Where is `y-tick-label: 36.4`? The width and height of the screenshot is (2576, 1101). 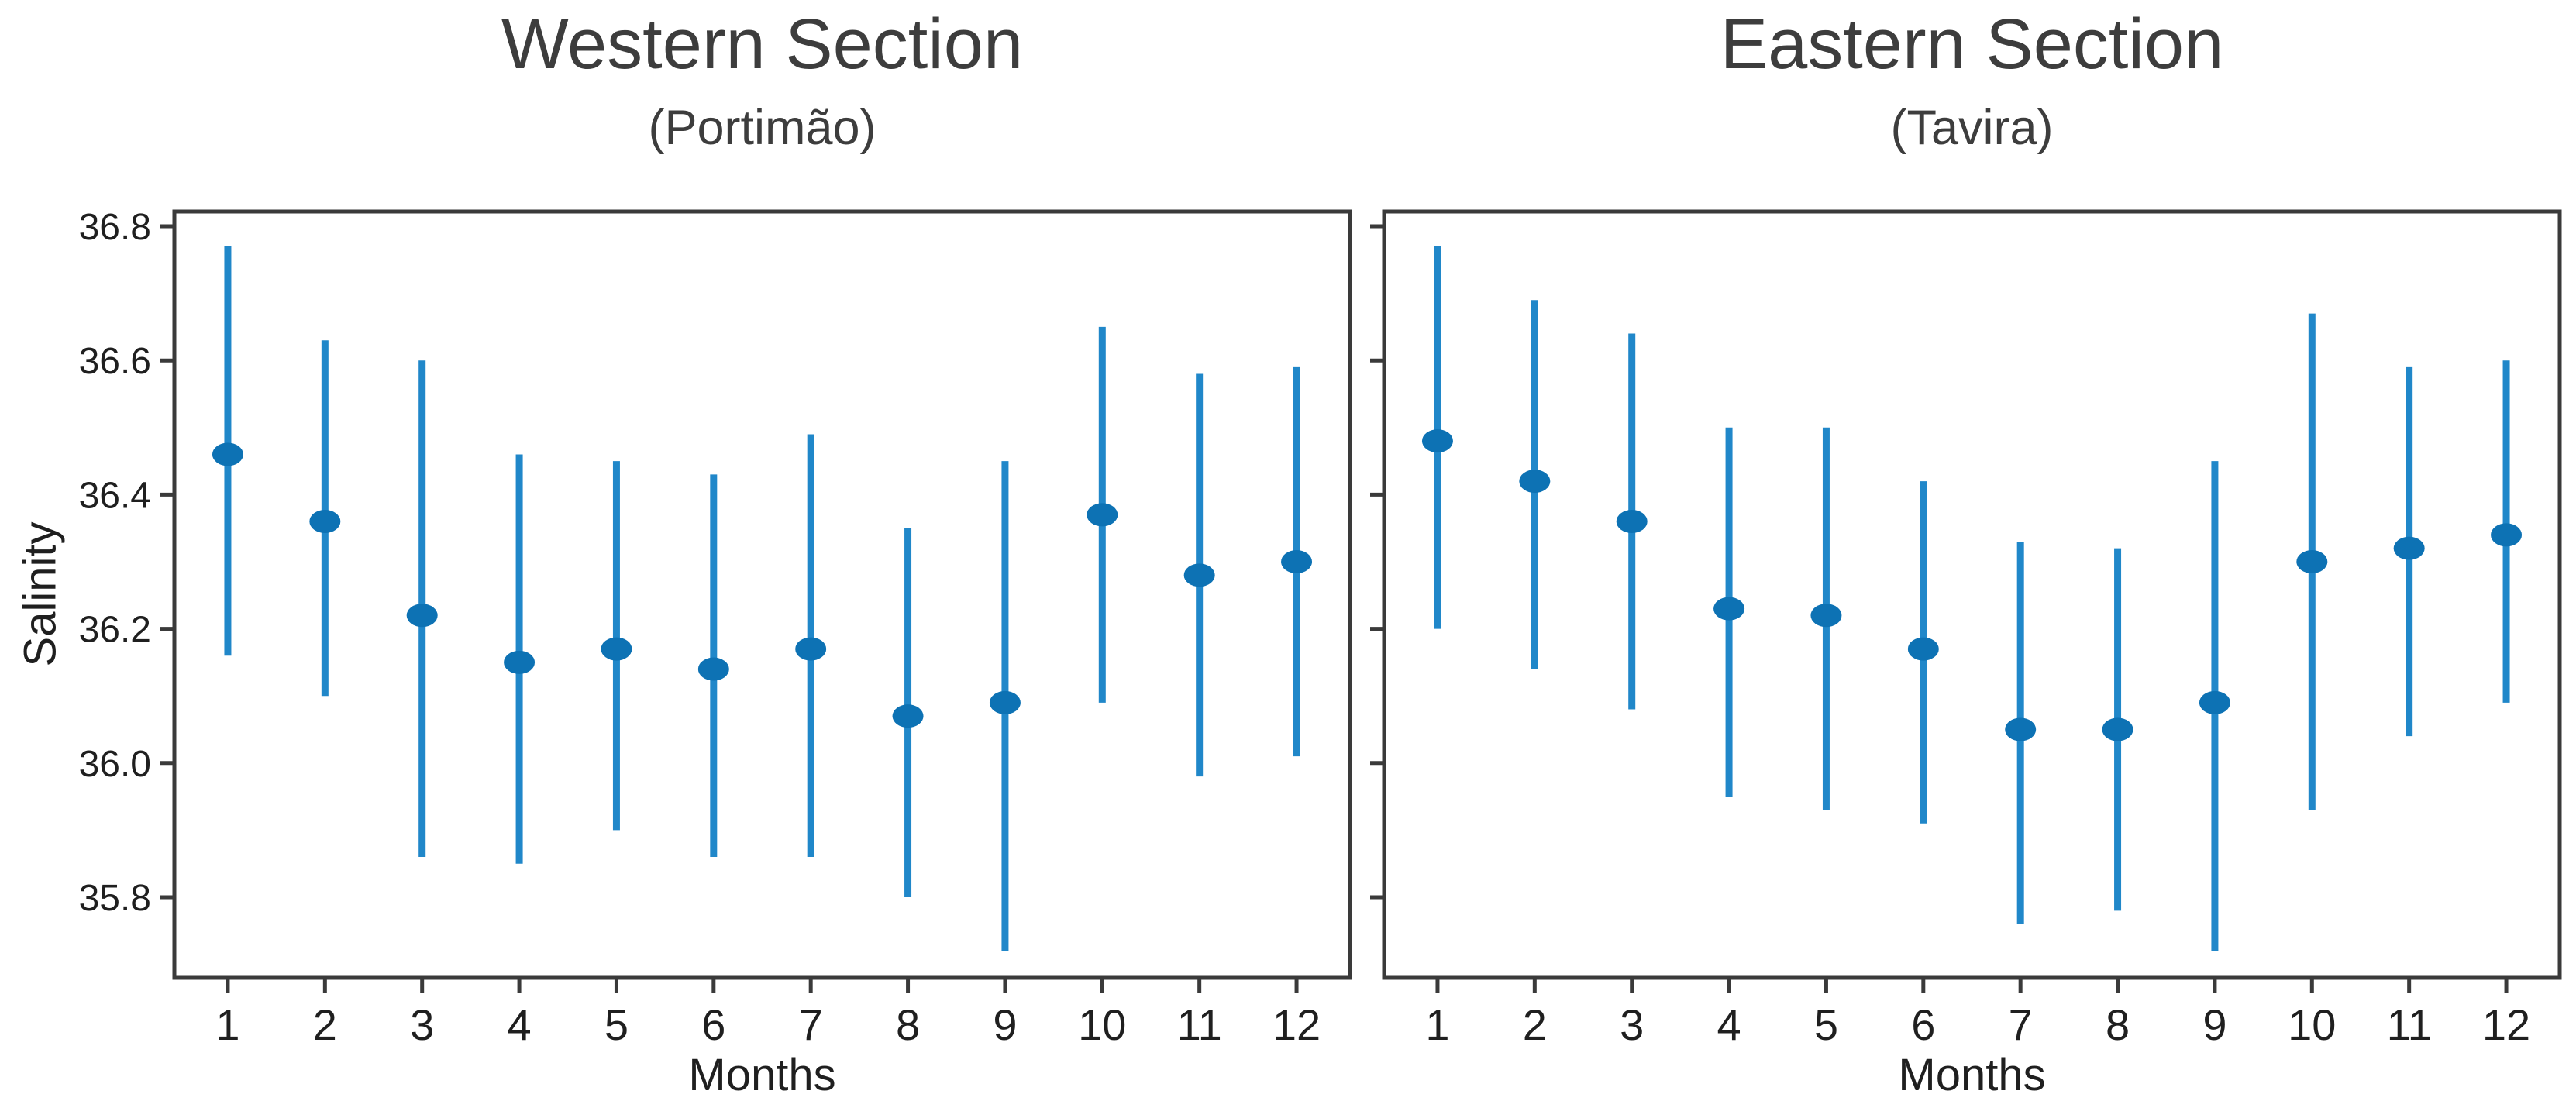 y-tick-label: 36.4 is located at coordinates (115, 496).